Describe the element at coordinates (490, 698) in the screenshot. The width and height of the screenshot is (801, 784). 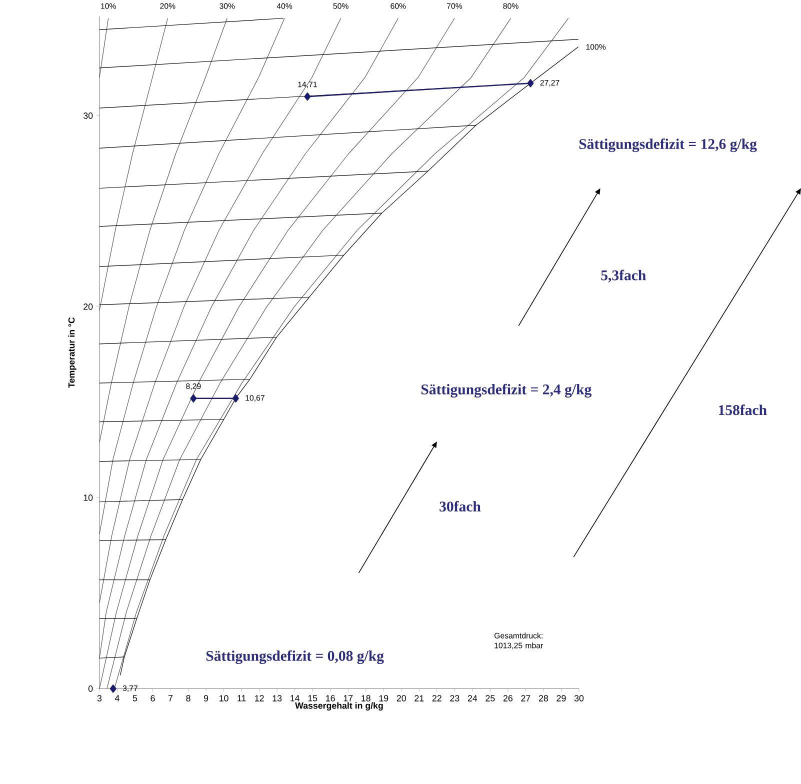
I see `x-tick-label: 25` at that location.